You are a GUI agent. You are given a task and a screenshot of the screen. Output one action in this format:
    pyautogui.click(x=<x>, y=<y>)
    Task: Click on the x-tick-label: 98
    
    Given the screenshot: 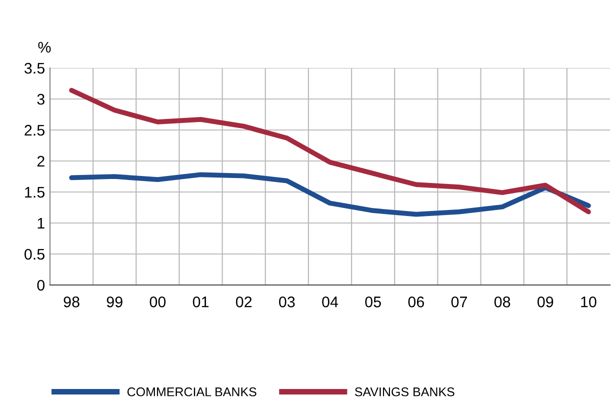 What is the action you would take?
    pyautogui.click(x=72, y=302)
    